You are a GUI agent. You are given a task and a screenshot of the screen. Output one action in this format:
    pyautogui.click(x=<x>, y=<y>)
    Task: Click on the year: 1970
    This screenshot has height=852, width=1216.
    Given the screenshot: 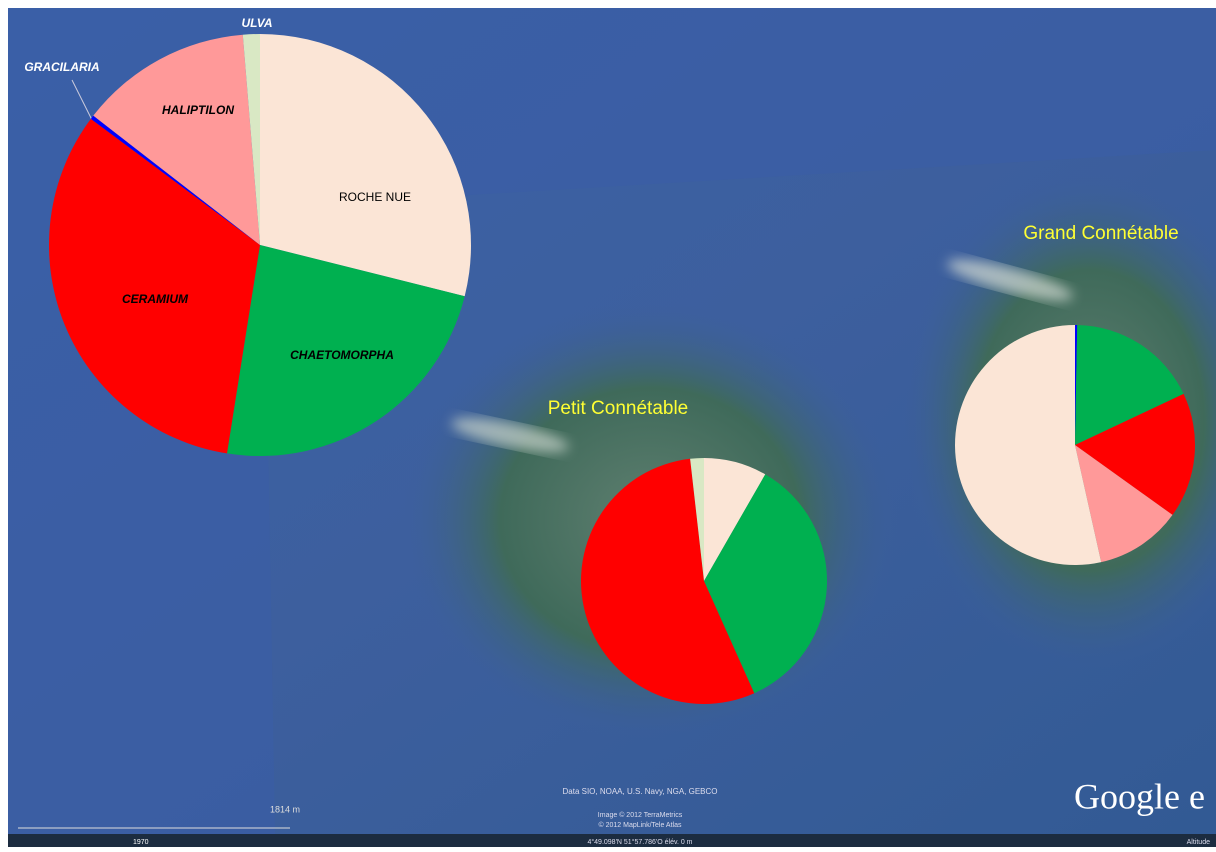 What is the action you would take?
    pyautogui.click(x=141, y=842)
    